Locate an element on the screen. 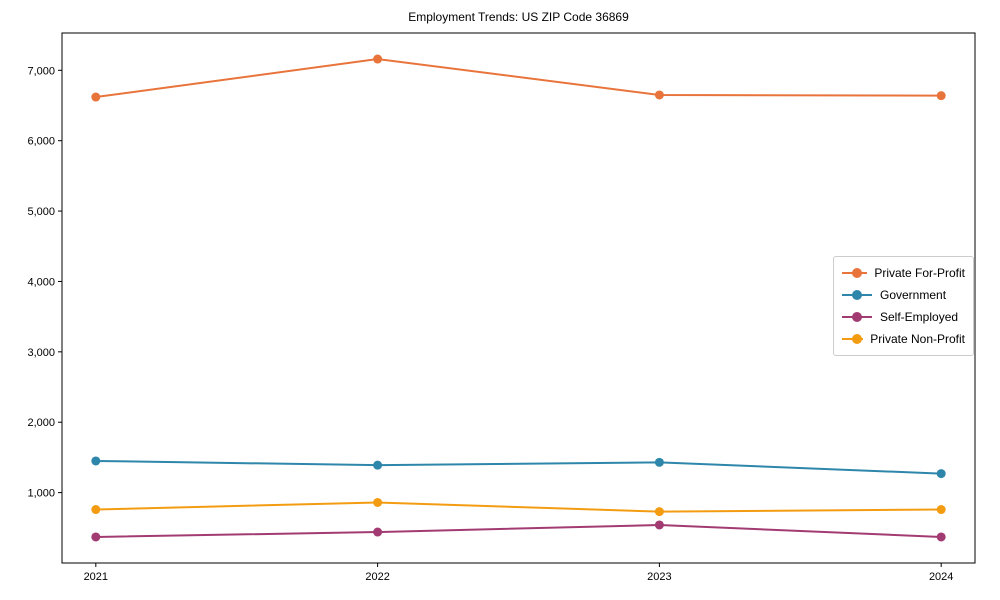 This screenshot has width=1000, height=600. series-line-private-non-profit is located at coordinates (518, 507).